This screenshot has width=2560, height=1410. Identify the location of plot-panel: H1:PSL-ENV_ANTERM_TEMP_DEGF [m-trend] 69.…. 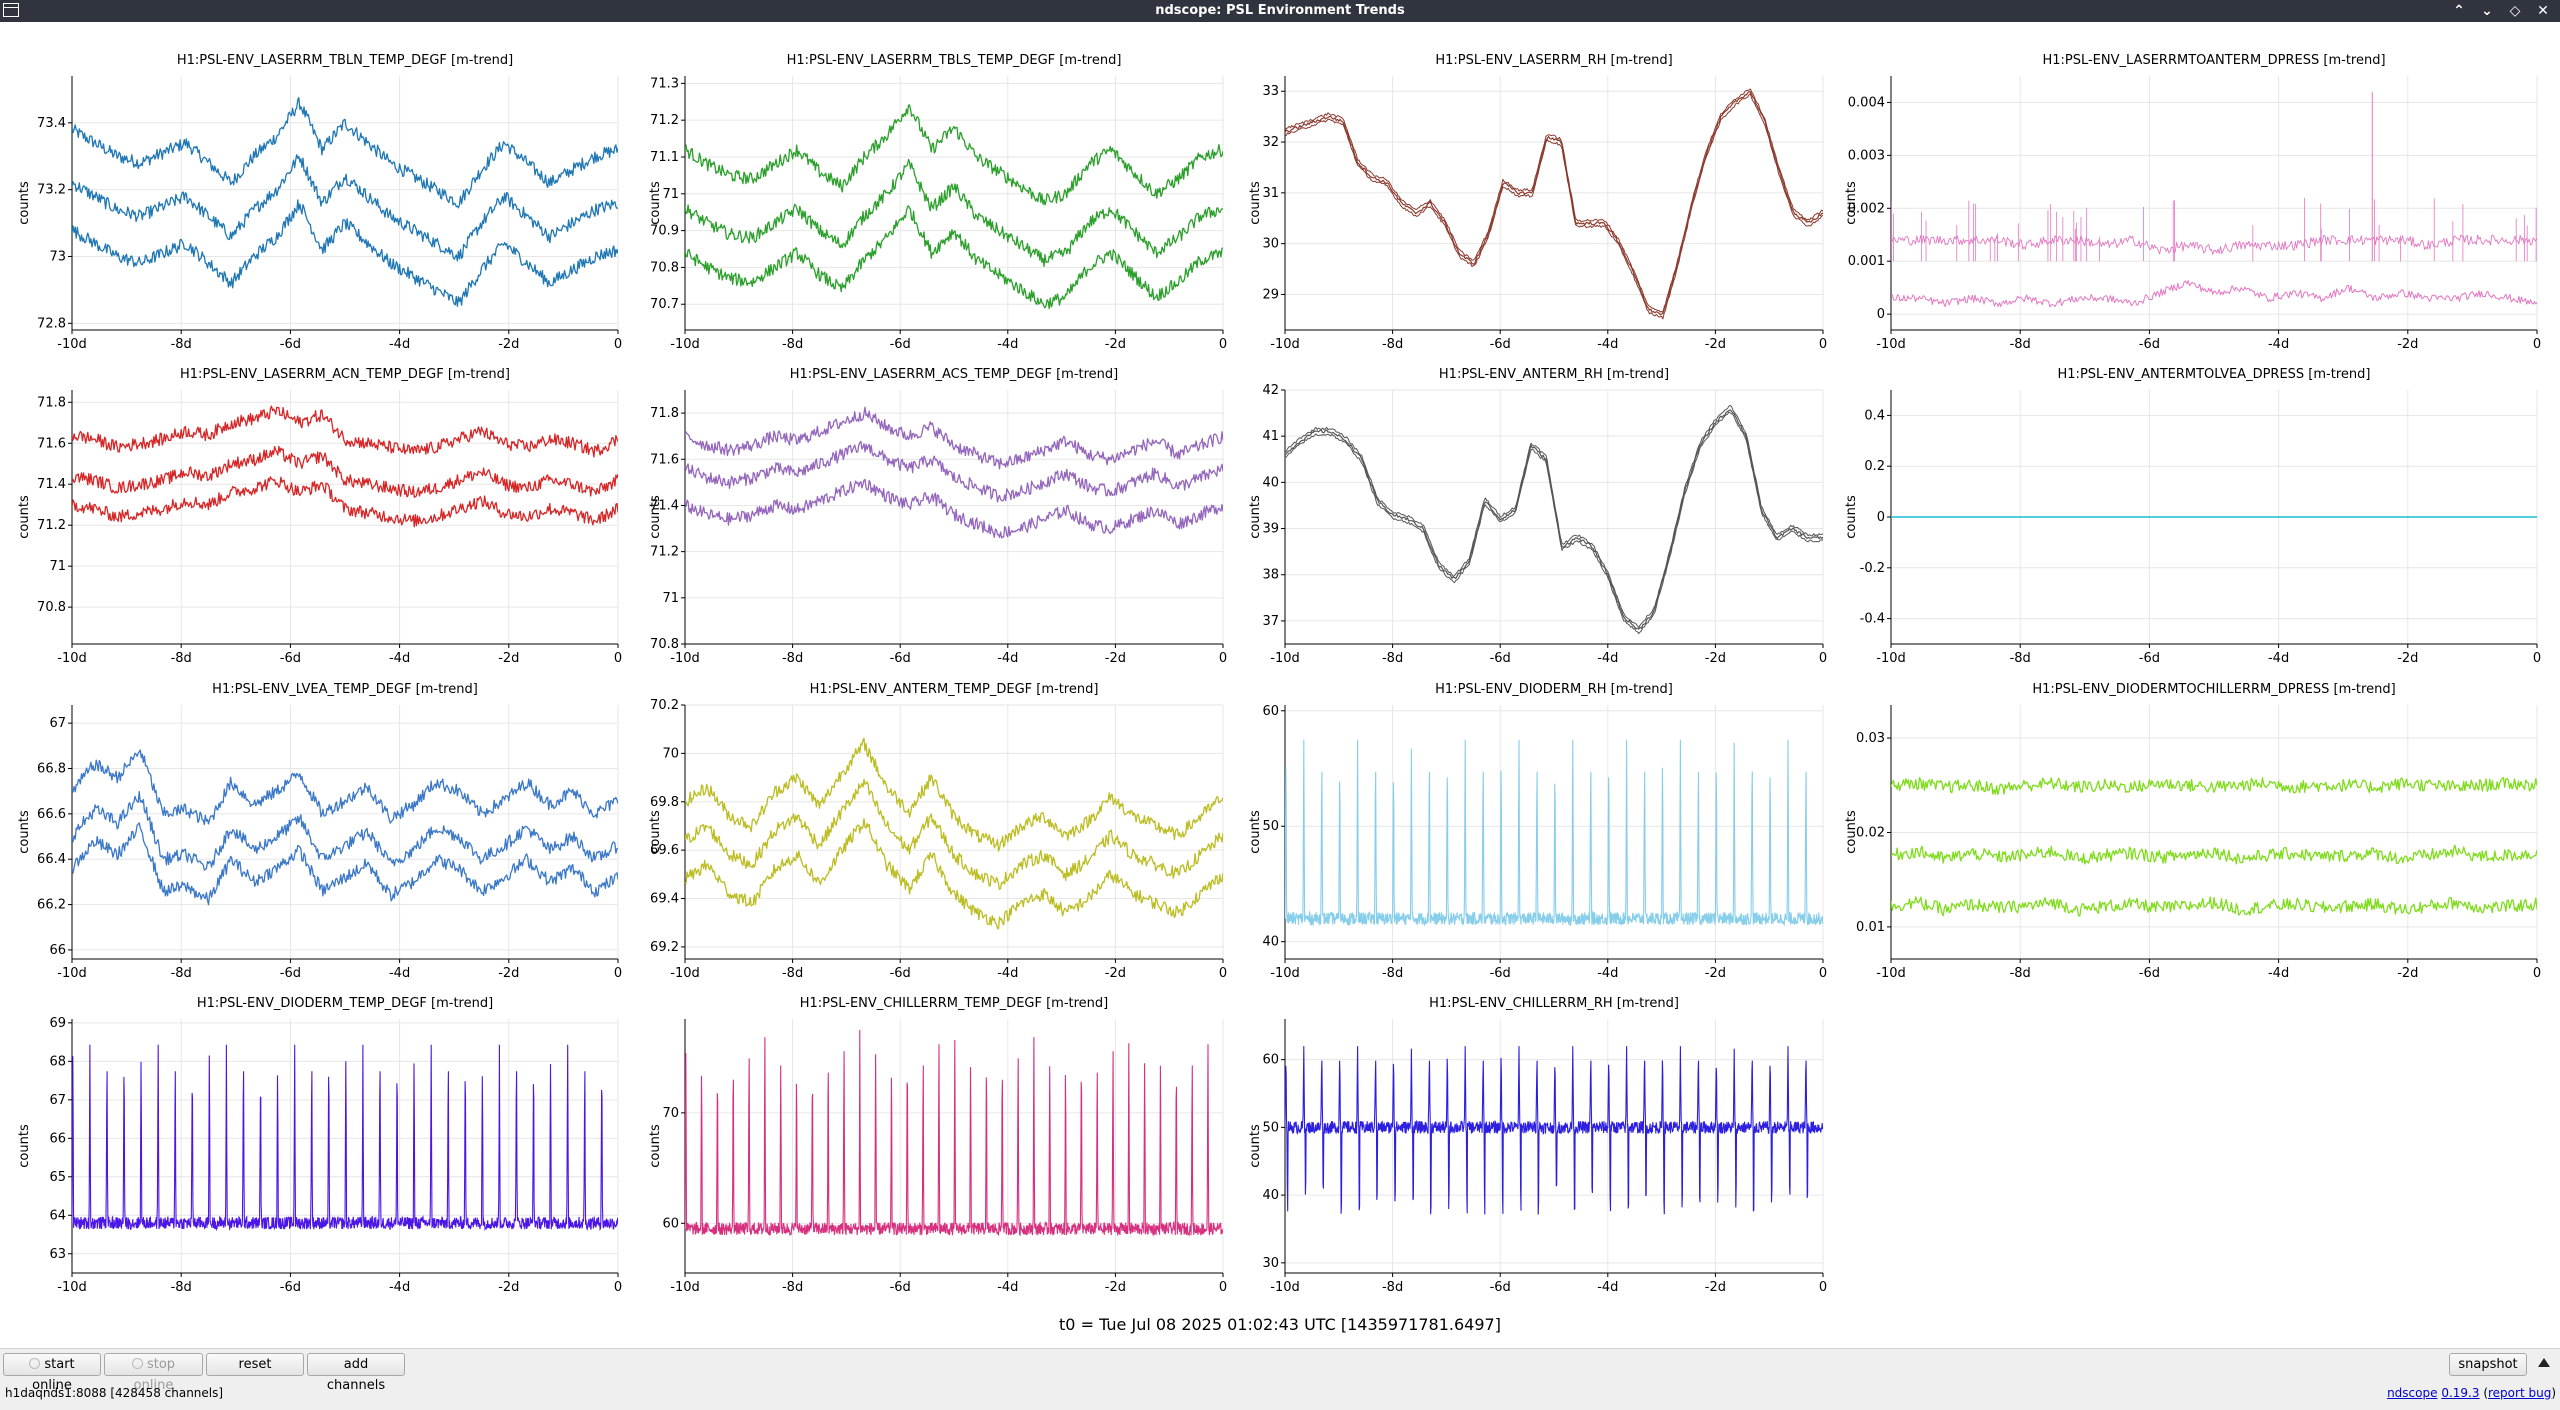
(940, 829).